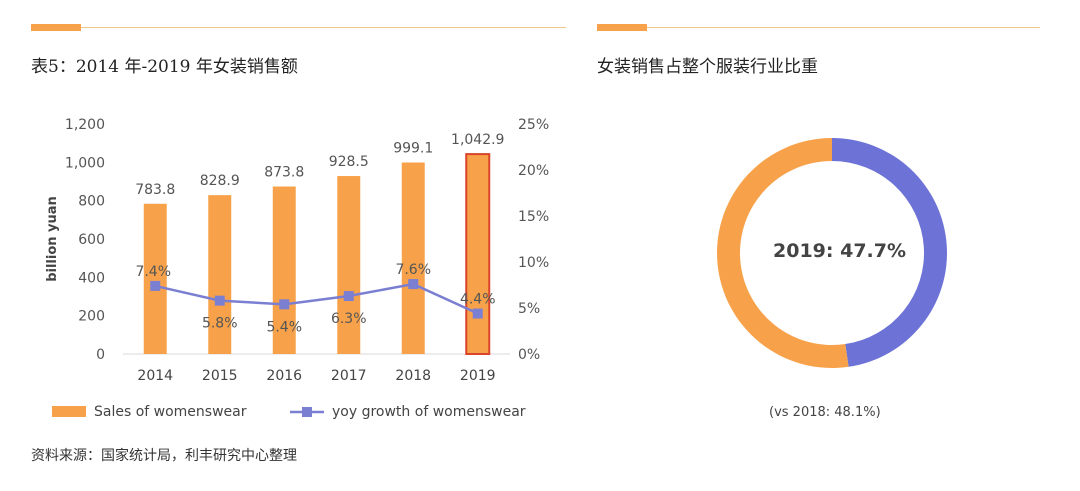 The height and width of the screenshot is (491, 1080). What do you see at coordinates (622, 27) in the screenshot?
I see `right-header-accent` at bounding box center [622, 27].